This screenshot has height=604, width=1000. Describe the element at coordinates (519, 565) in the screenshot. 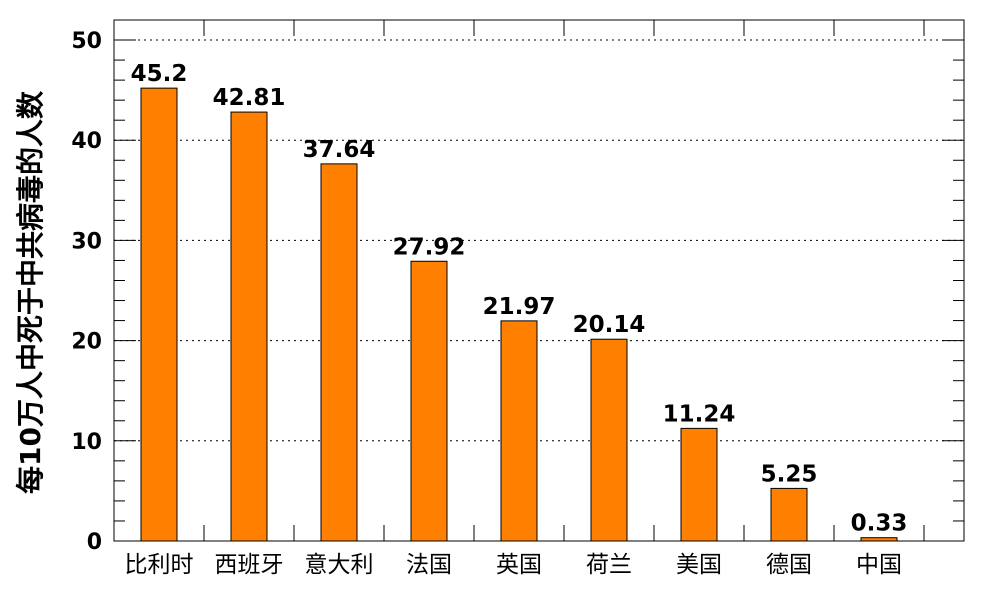

I see `category-label: 英国` at that location.